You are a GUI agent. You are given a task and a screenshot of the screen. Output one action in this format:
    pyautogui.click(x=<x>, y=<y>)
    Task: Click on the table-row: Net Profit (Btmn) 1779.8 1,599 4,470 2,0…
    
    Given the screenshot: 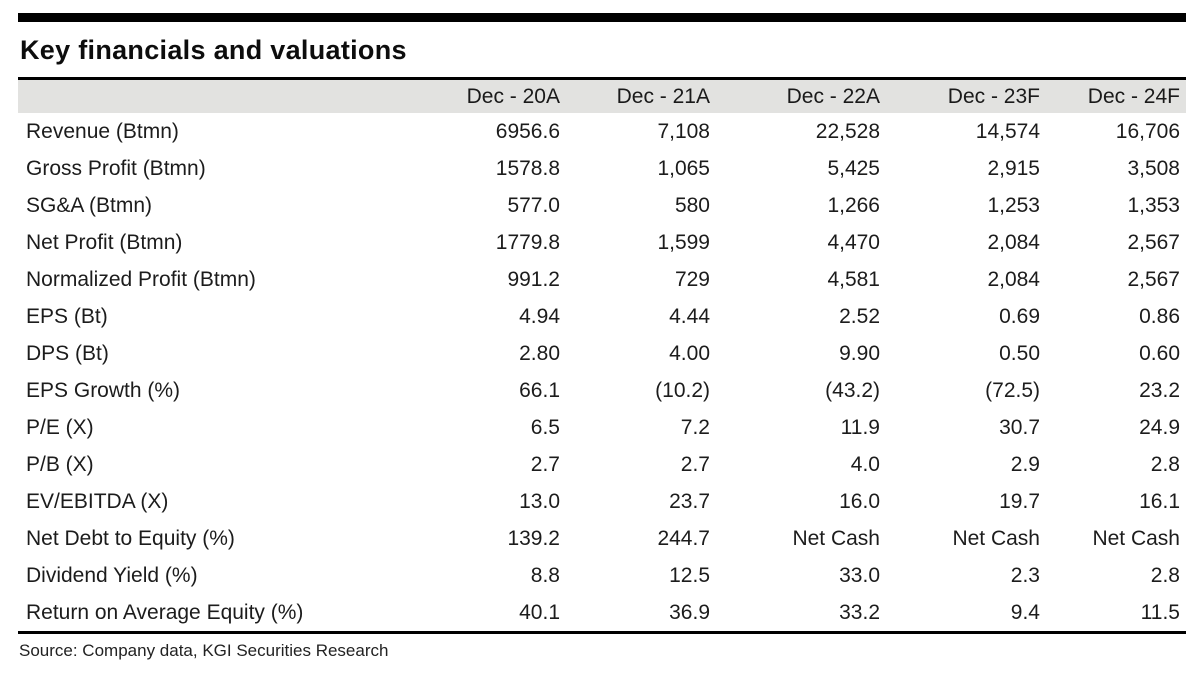 What is the action you would take?
    pyautogui.click(x=602, y=242)
    